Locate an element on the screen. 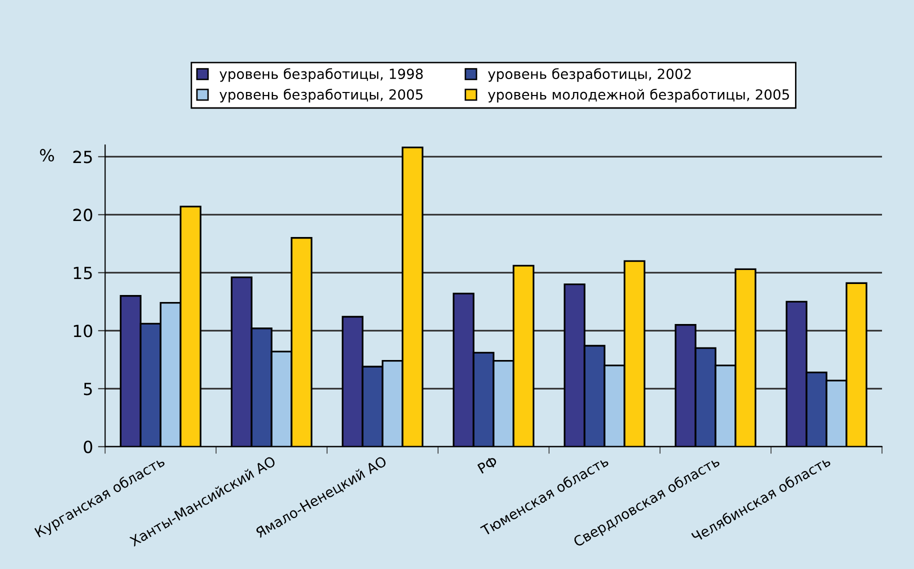  y-tick-label: 0 is located at coordinates (88, 447).